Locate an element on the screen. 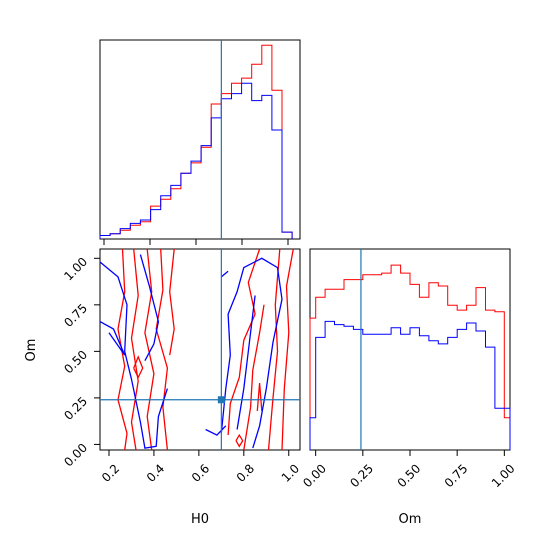 The image size is (550, 550). hist-Om-x-tick-label: 0.75 is located at coordinates (456, 475).